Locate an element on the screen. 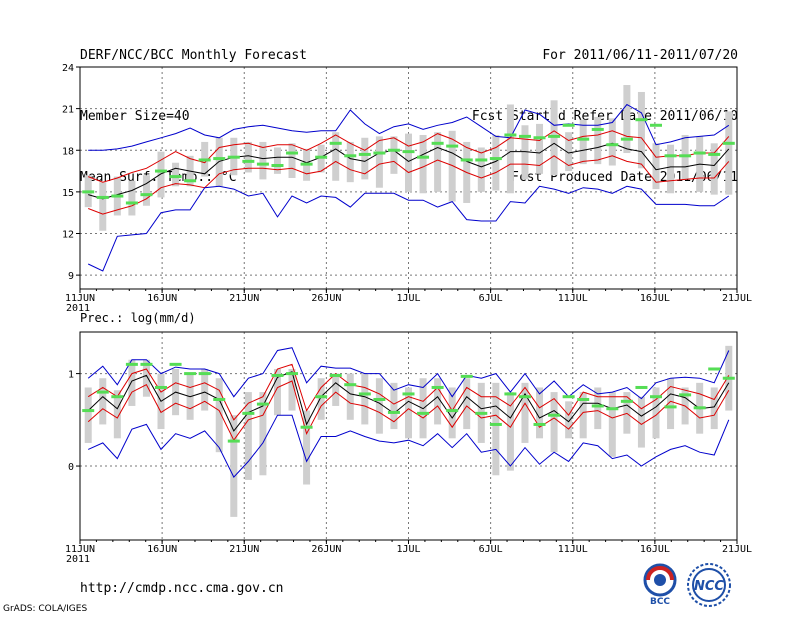 This screenshot has width=800, height=618. grads-credit: GrADS: COLA/IGES is located at coordinates (45, 609).